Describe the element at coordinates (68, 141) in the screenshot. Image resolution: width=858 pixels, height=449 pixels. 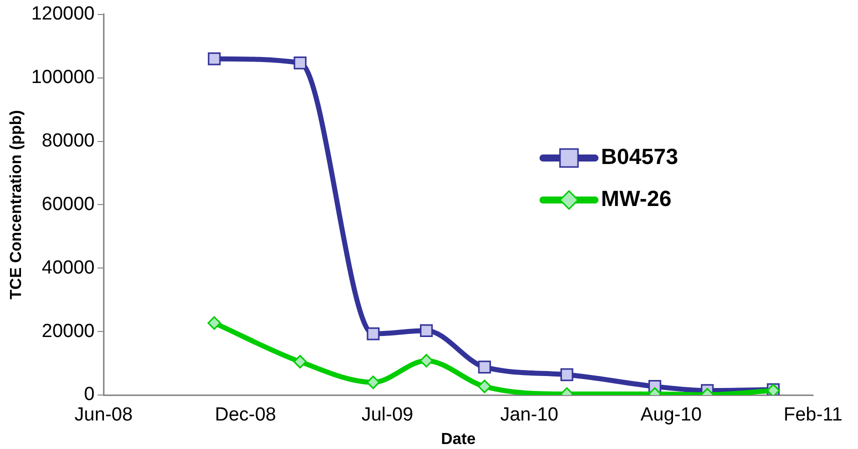
I see `y-tick-label: 80000` at that location.